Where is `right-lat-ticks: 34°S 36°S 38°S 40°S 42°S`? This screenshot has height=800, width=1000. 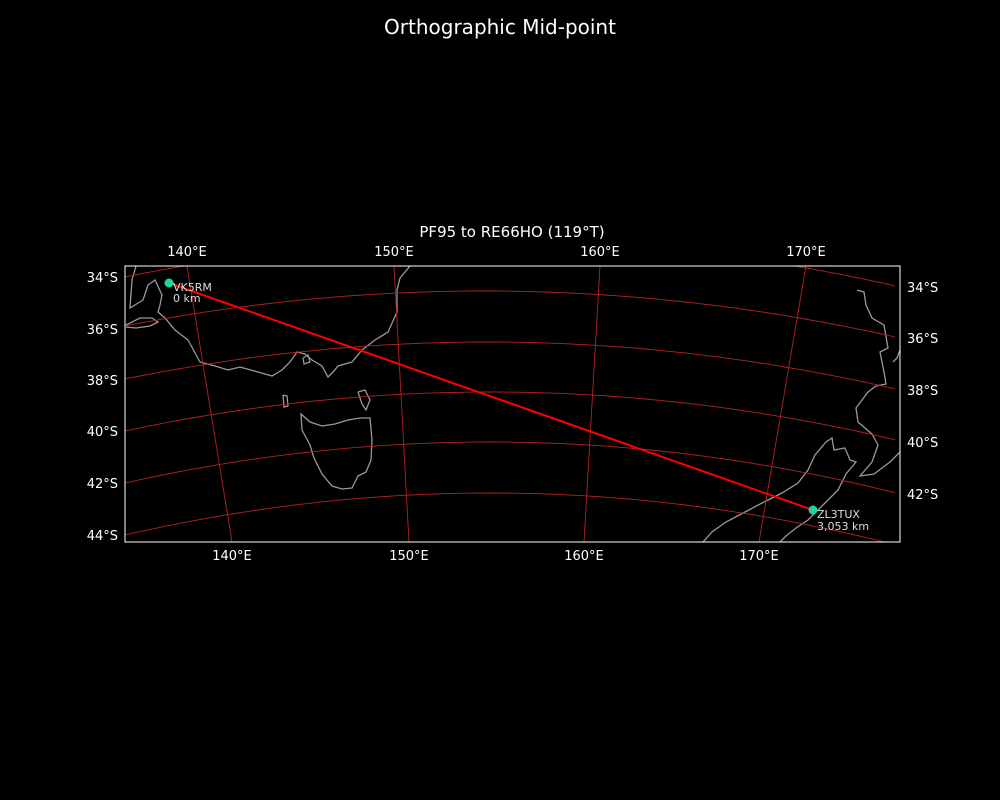
right-lat-ticks: 34°S 36°S 38°S 40°S 42°S is located at coordinates (922, 392).